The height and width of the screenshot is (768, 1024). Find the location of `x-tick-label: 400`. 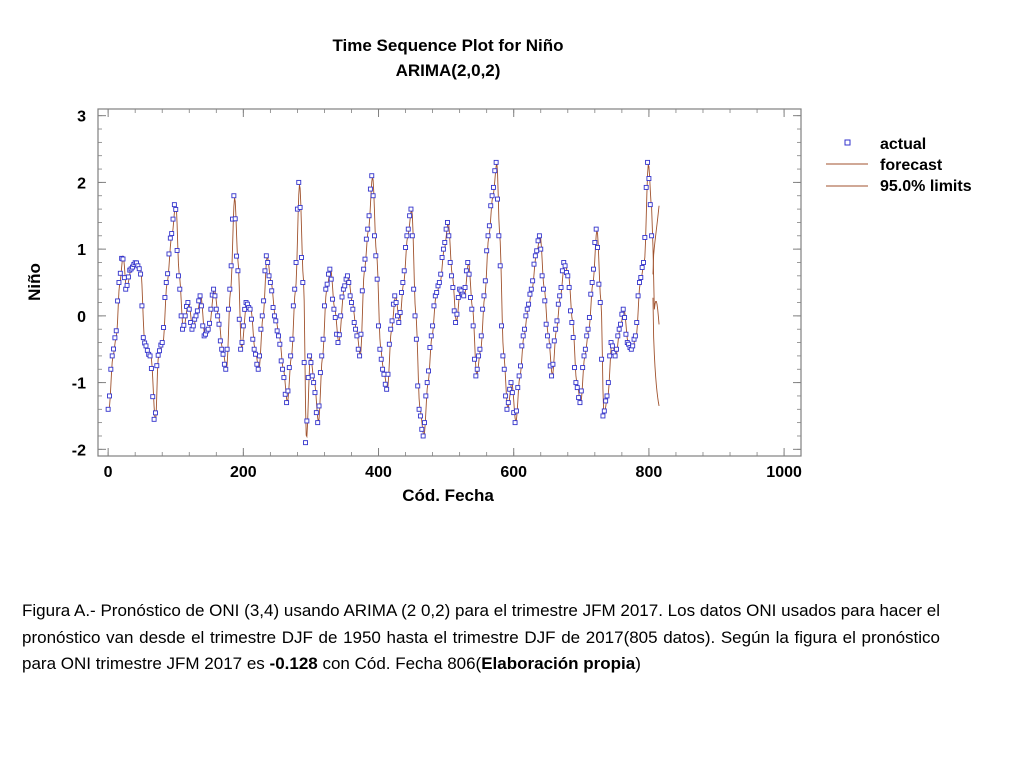

x-tick-label: 400 is located at coordinates (378, 472).